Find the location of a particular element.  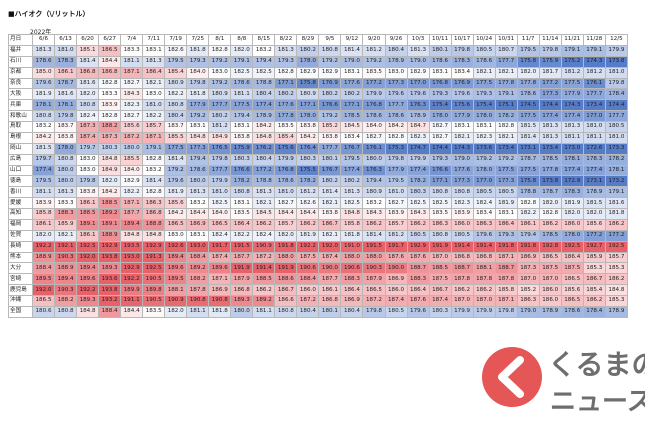

price-cell: 178.4 is located at coordinates (616, 94).